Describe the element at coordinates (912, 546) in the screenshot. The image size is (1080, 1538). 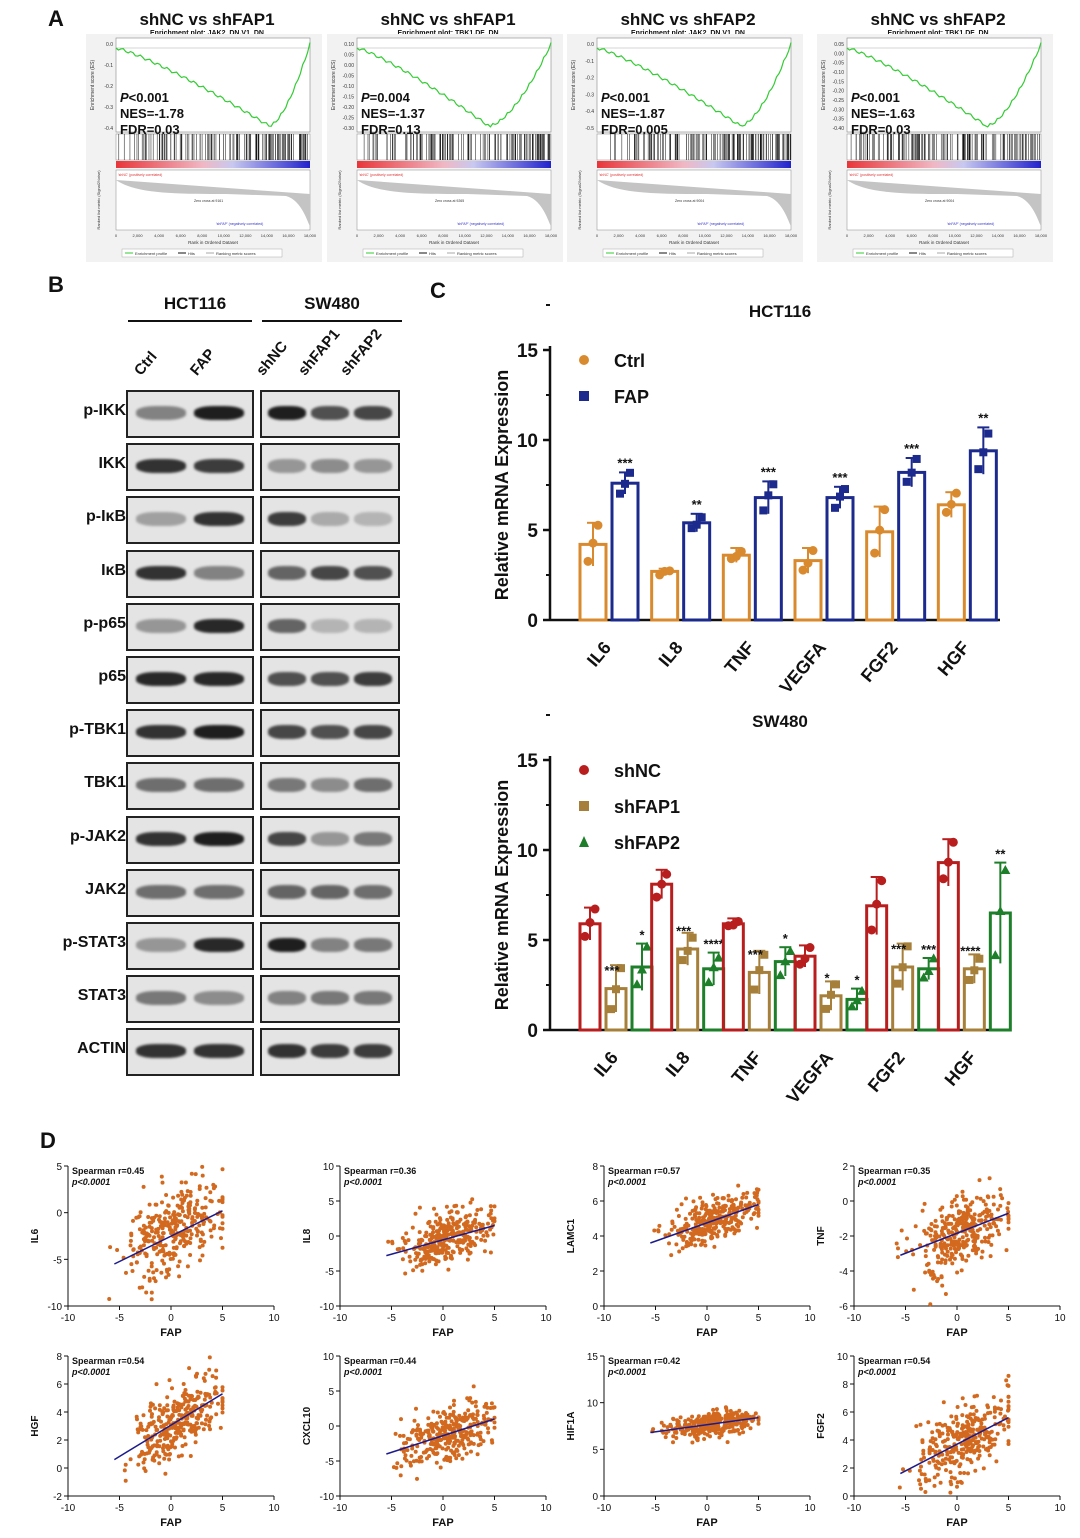
I see `bar-FAP` at that location.